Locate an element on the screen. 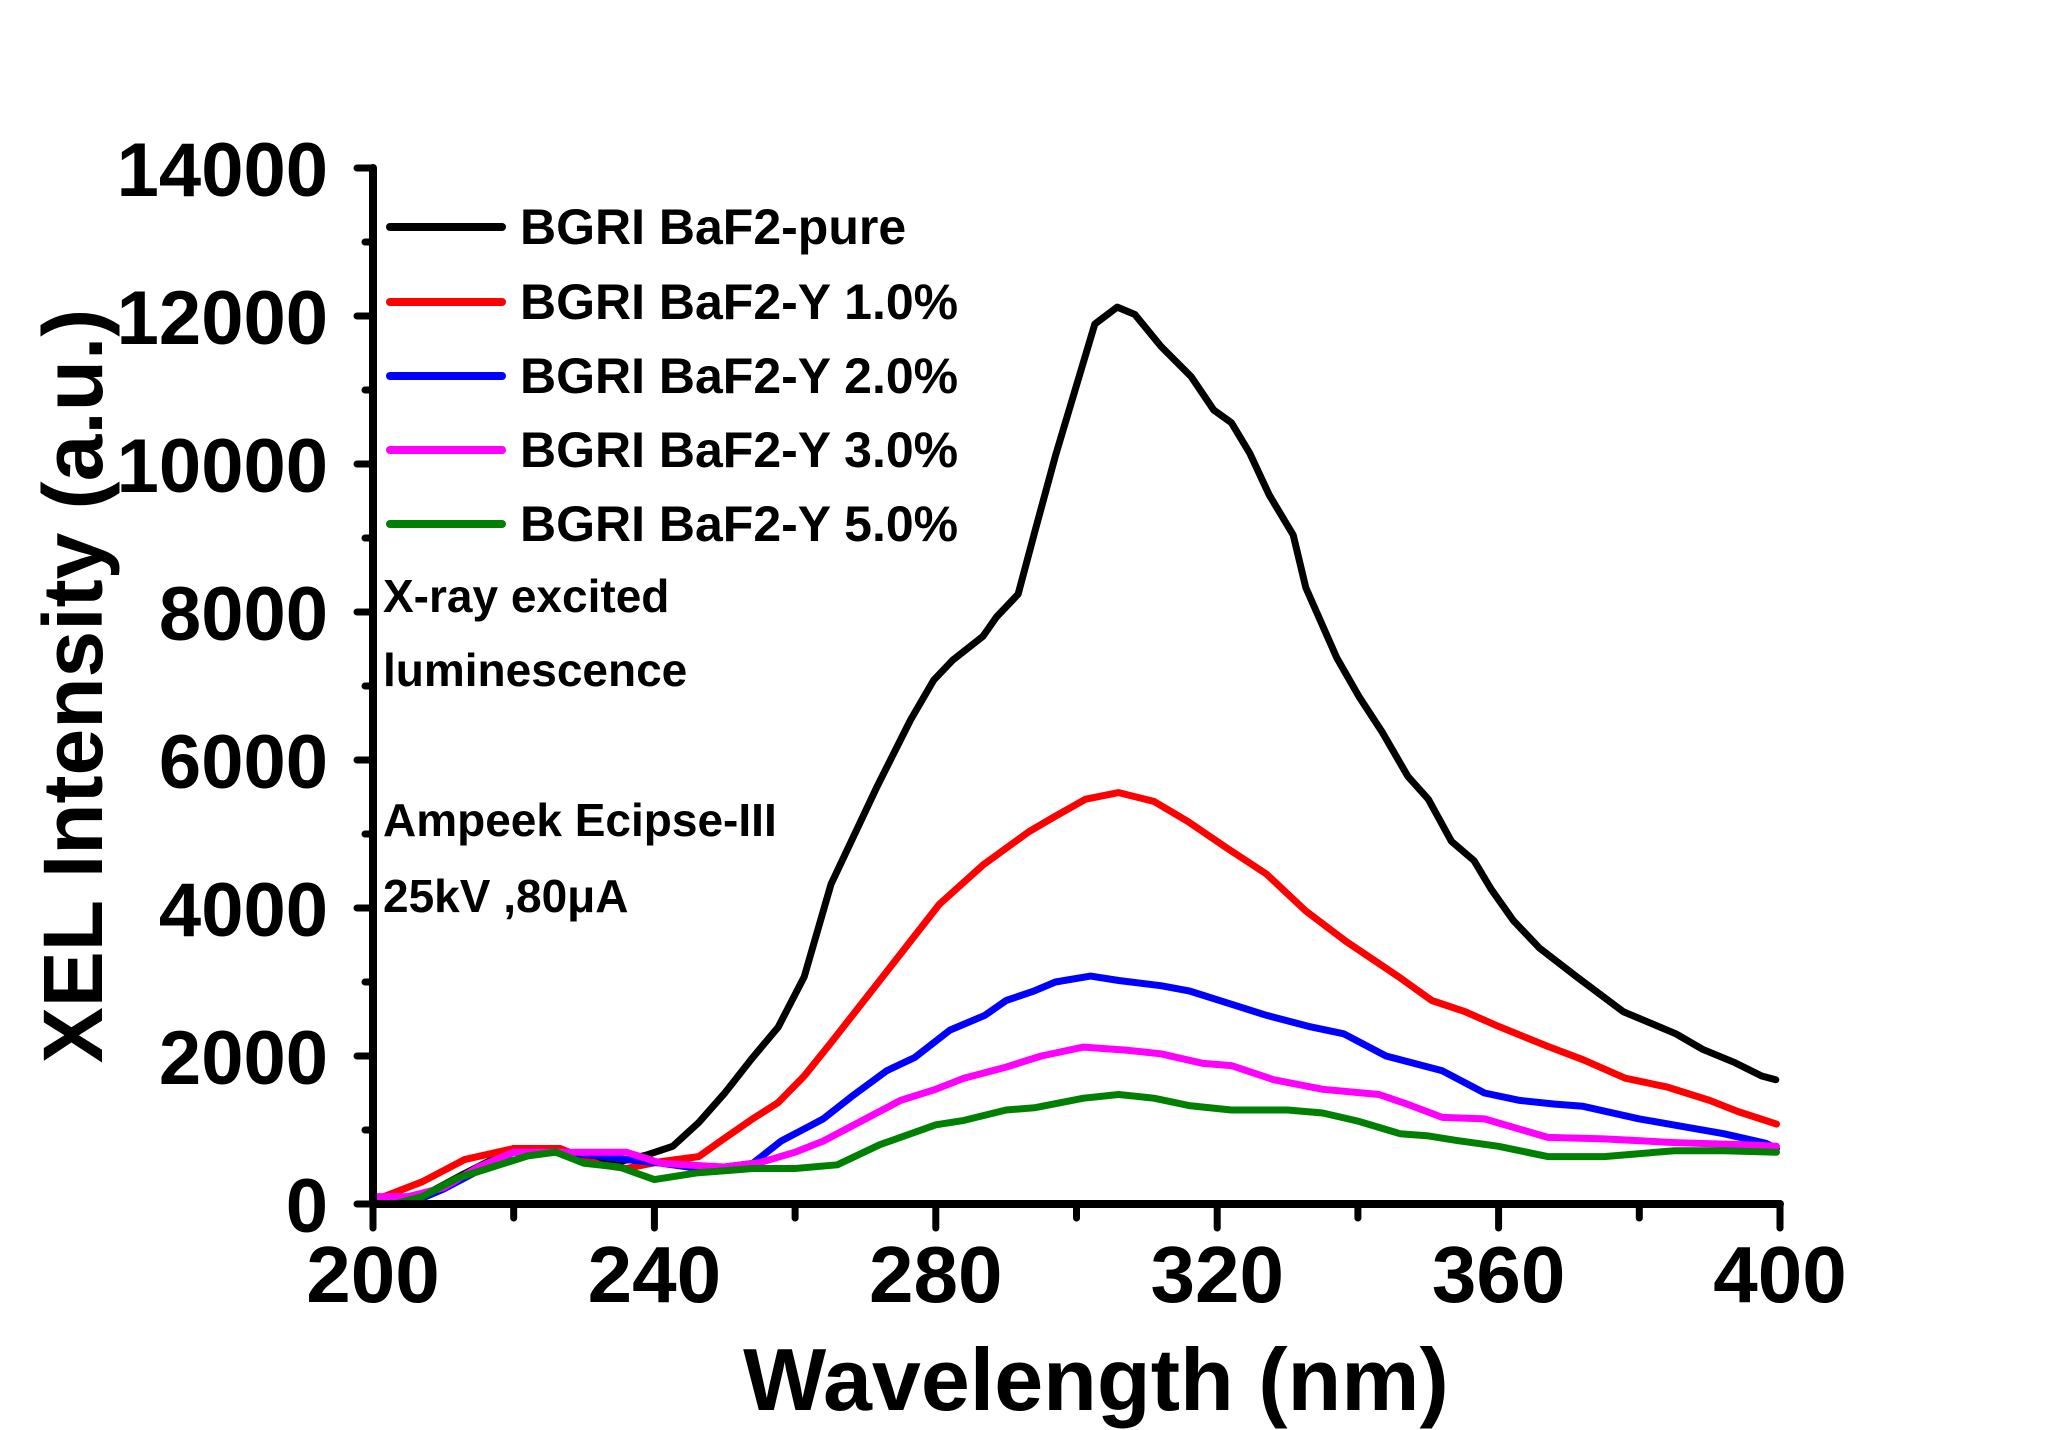 This screenshot has height=1430, width=2048. x-tick-label: 200 is located at coordinates (372, 1274).